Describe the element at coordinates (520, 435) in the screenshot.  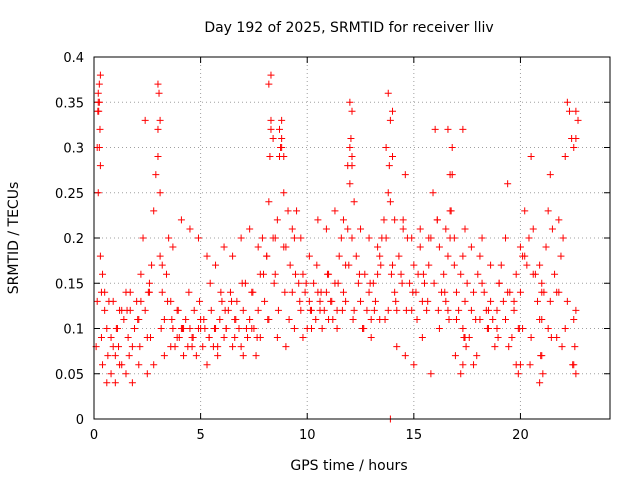
I see `x-tick-label: 20` at that location.